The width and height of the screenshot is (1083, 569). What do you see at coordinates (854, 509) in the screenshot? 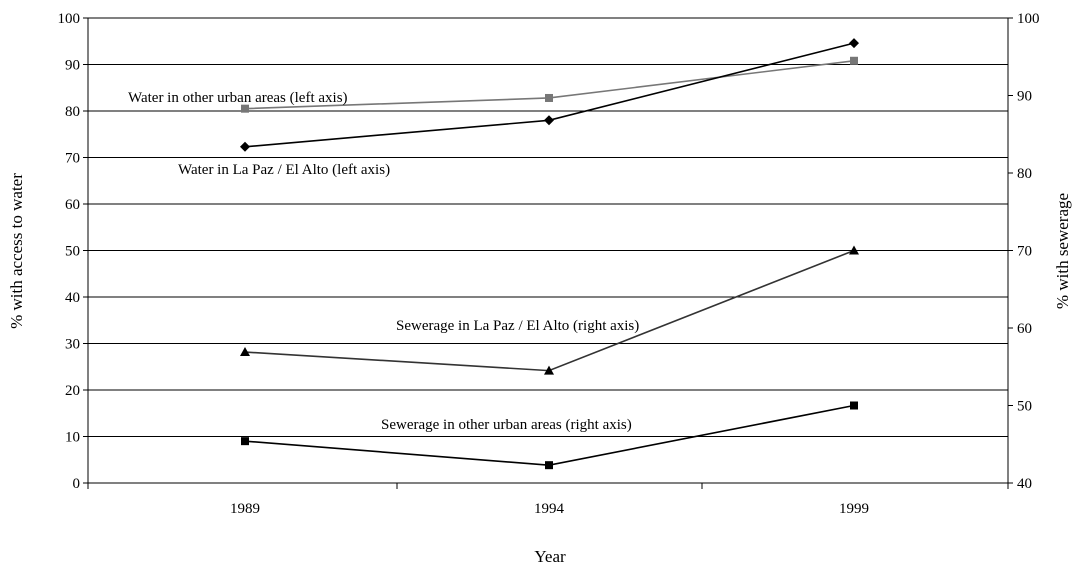
I see `x-tick-label: 1999` at bounding box center [854, 509].